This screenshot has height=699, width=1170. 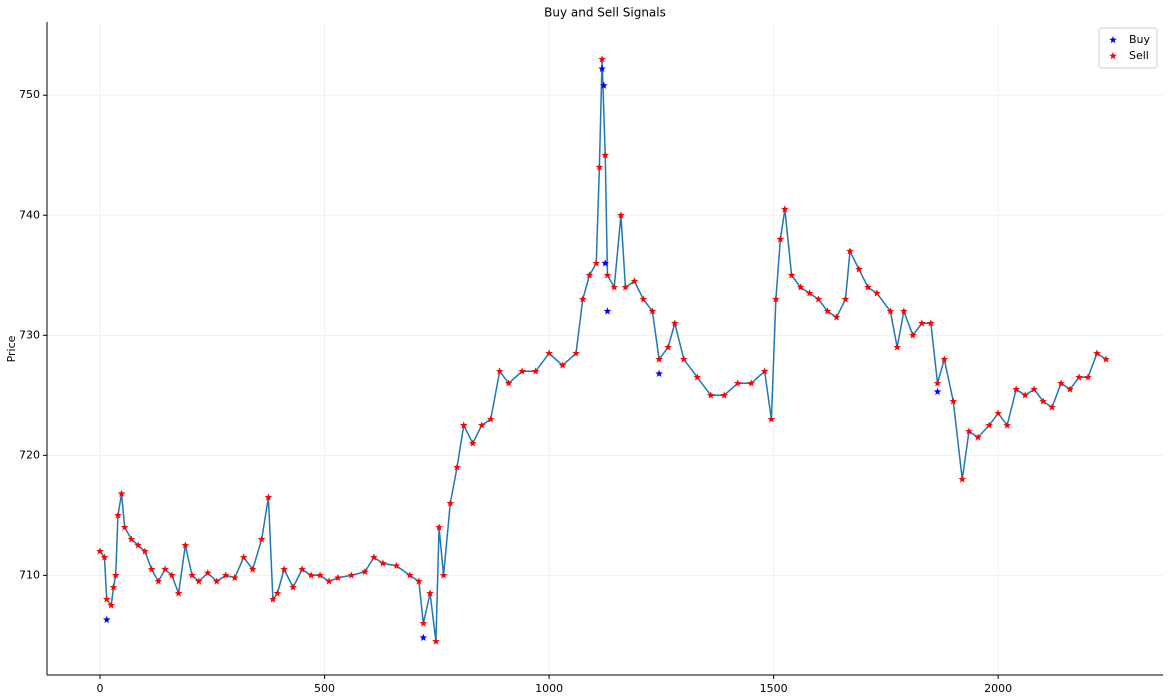 I want to click on legend-label: Sell, so click(x=1139, y=55).